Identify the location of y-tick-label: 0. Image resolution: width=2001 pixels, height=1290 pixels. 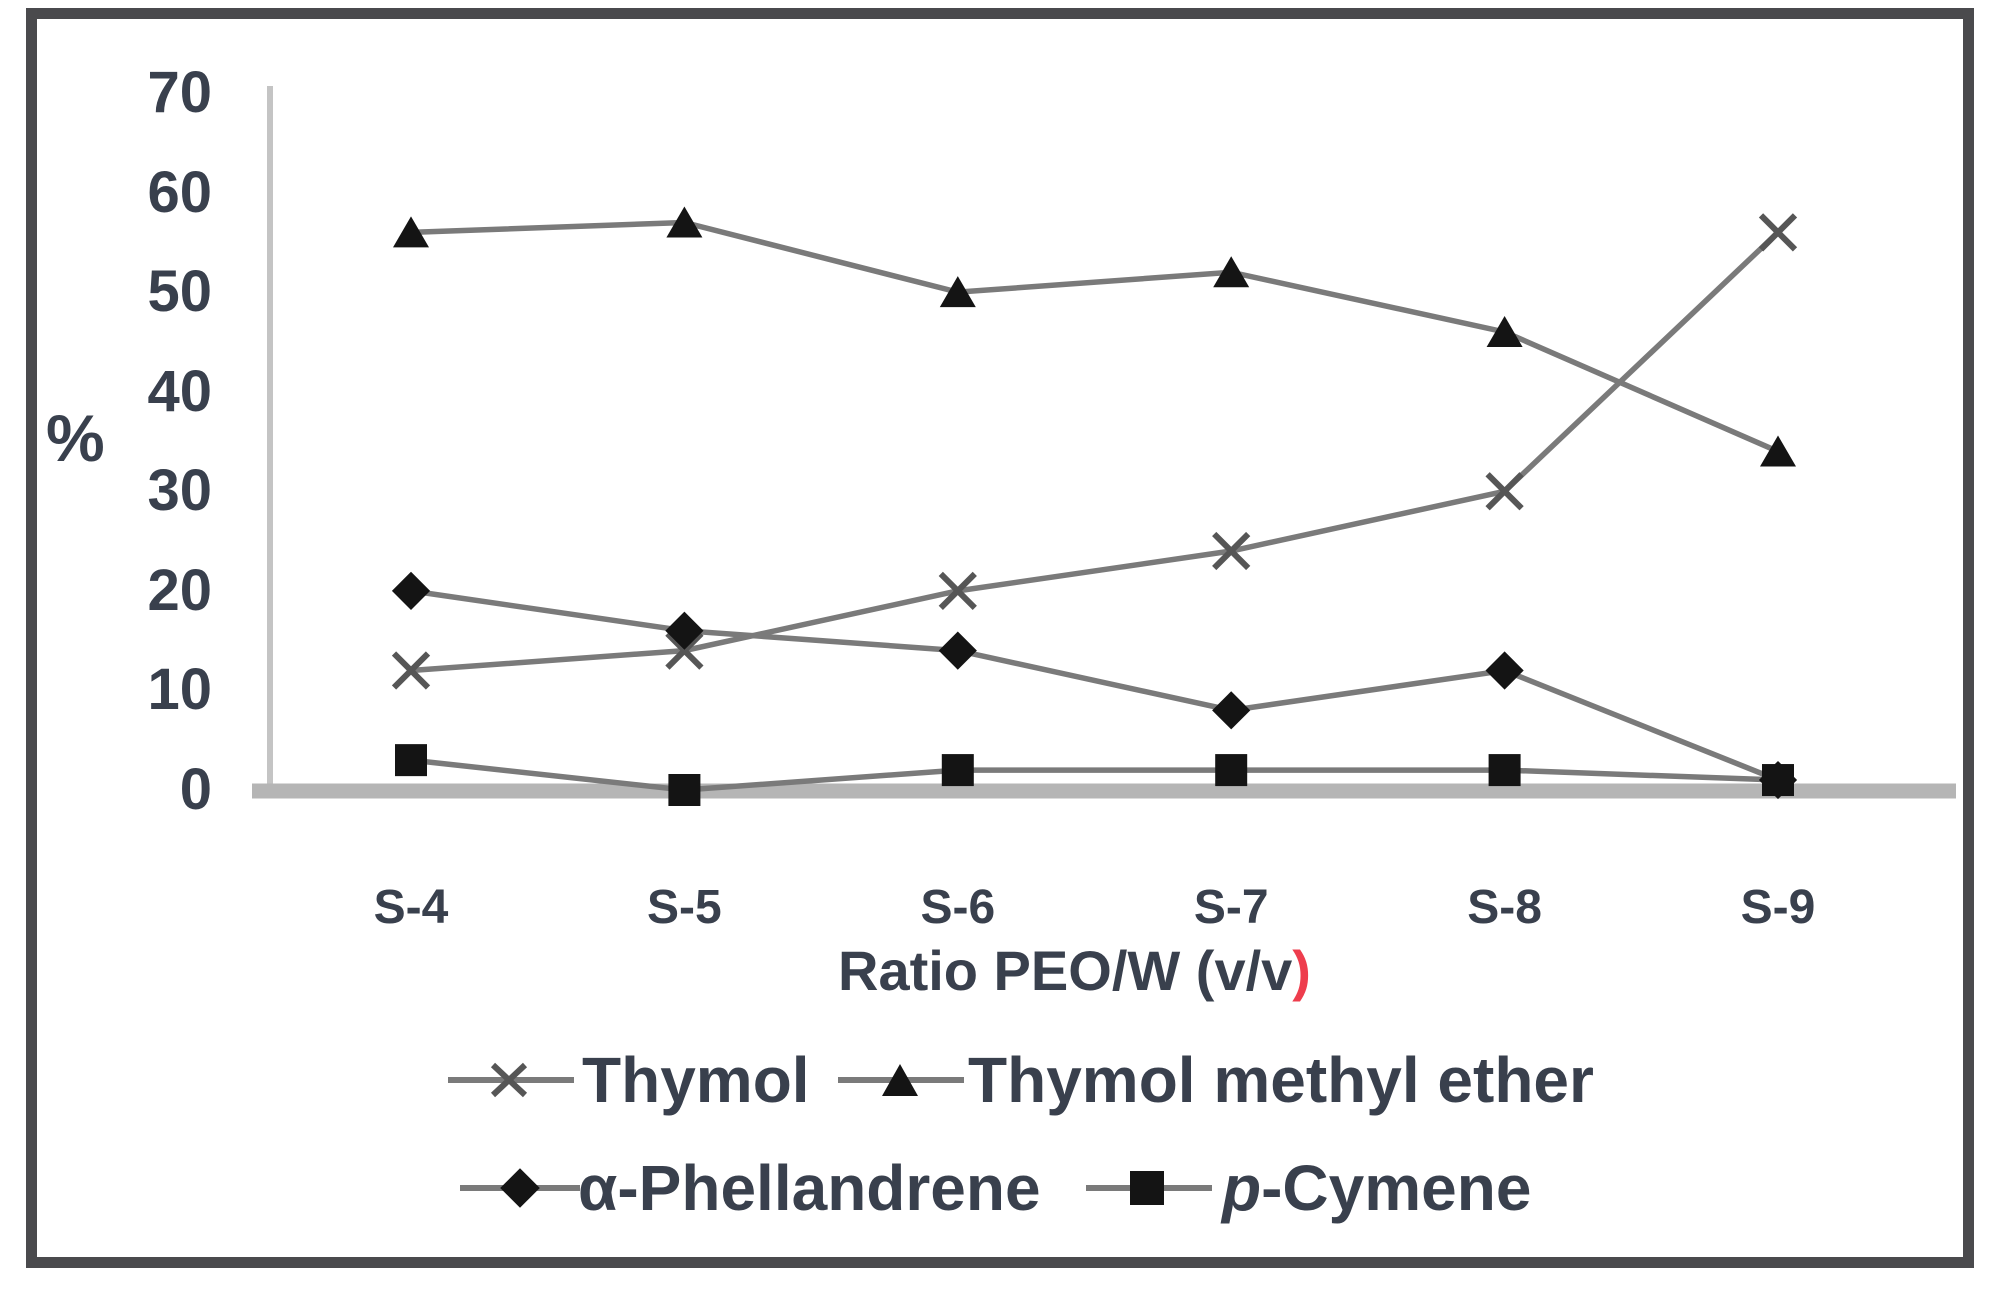
(195, 789).